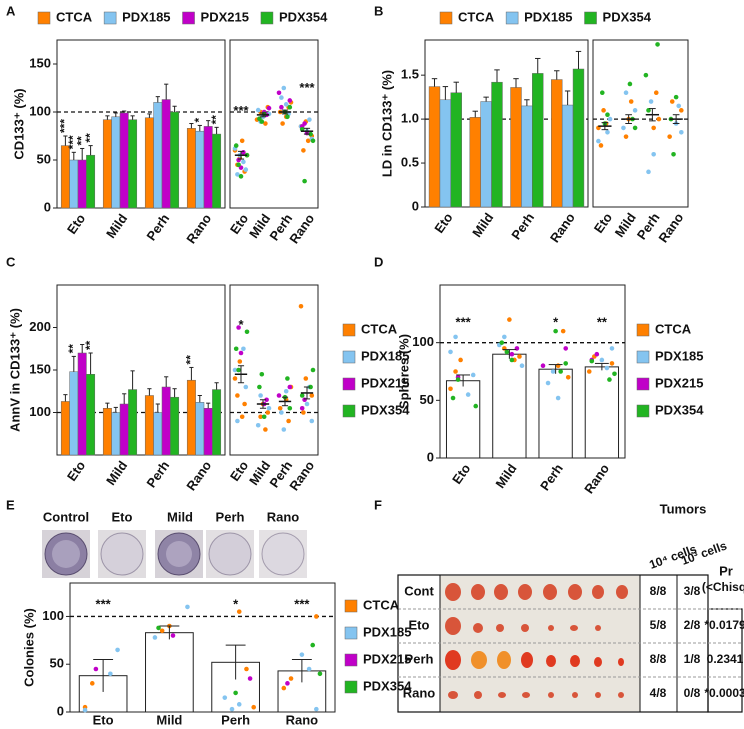 The height and width of the screenshot is (729, 744). What do you see at coordinates (723, 587) in the screenshot?
I see `column-header: (<Chisq)` at bounding box center [723, 587].